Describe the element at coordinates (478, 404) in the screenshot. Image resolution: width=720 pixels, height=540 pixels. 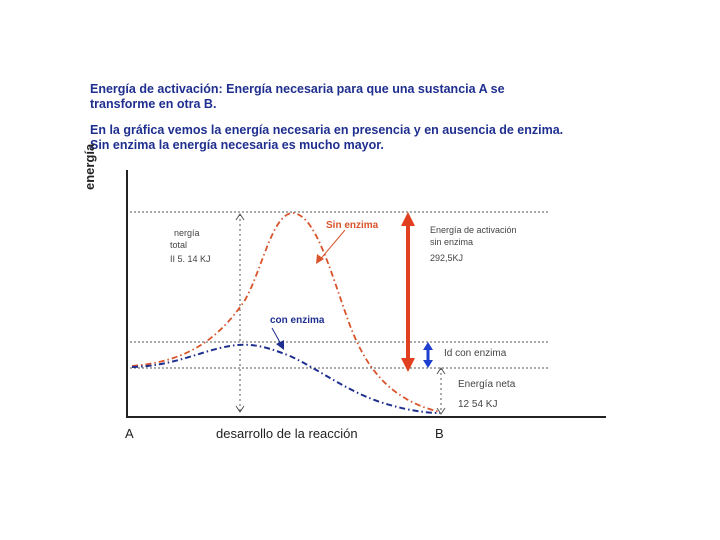
I see `net-energy-label-line2: 12 54 KJ` at that location.